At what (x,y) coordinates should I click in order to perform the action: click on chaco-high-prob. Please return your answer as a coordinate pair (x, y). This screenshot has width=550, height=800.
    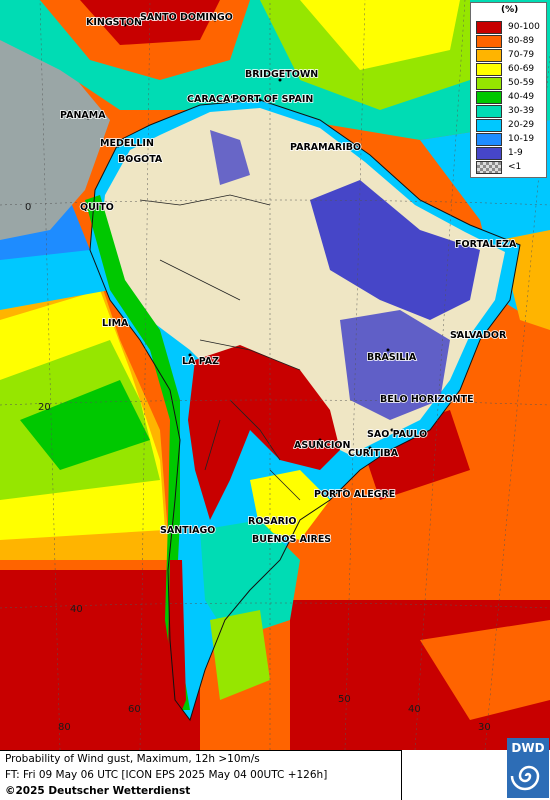
    Looking at the image, I should click on (264, 432).